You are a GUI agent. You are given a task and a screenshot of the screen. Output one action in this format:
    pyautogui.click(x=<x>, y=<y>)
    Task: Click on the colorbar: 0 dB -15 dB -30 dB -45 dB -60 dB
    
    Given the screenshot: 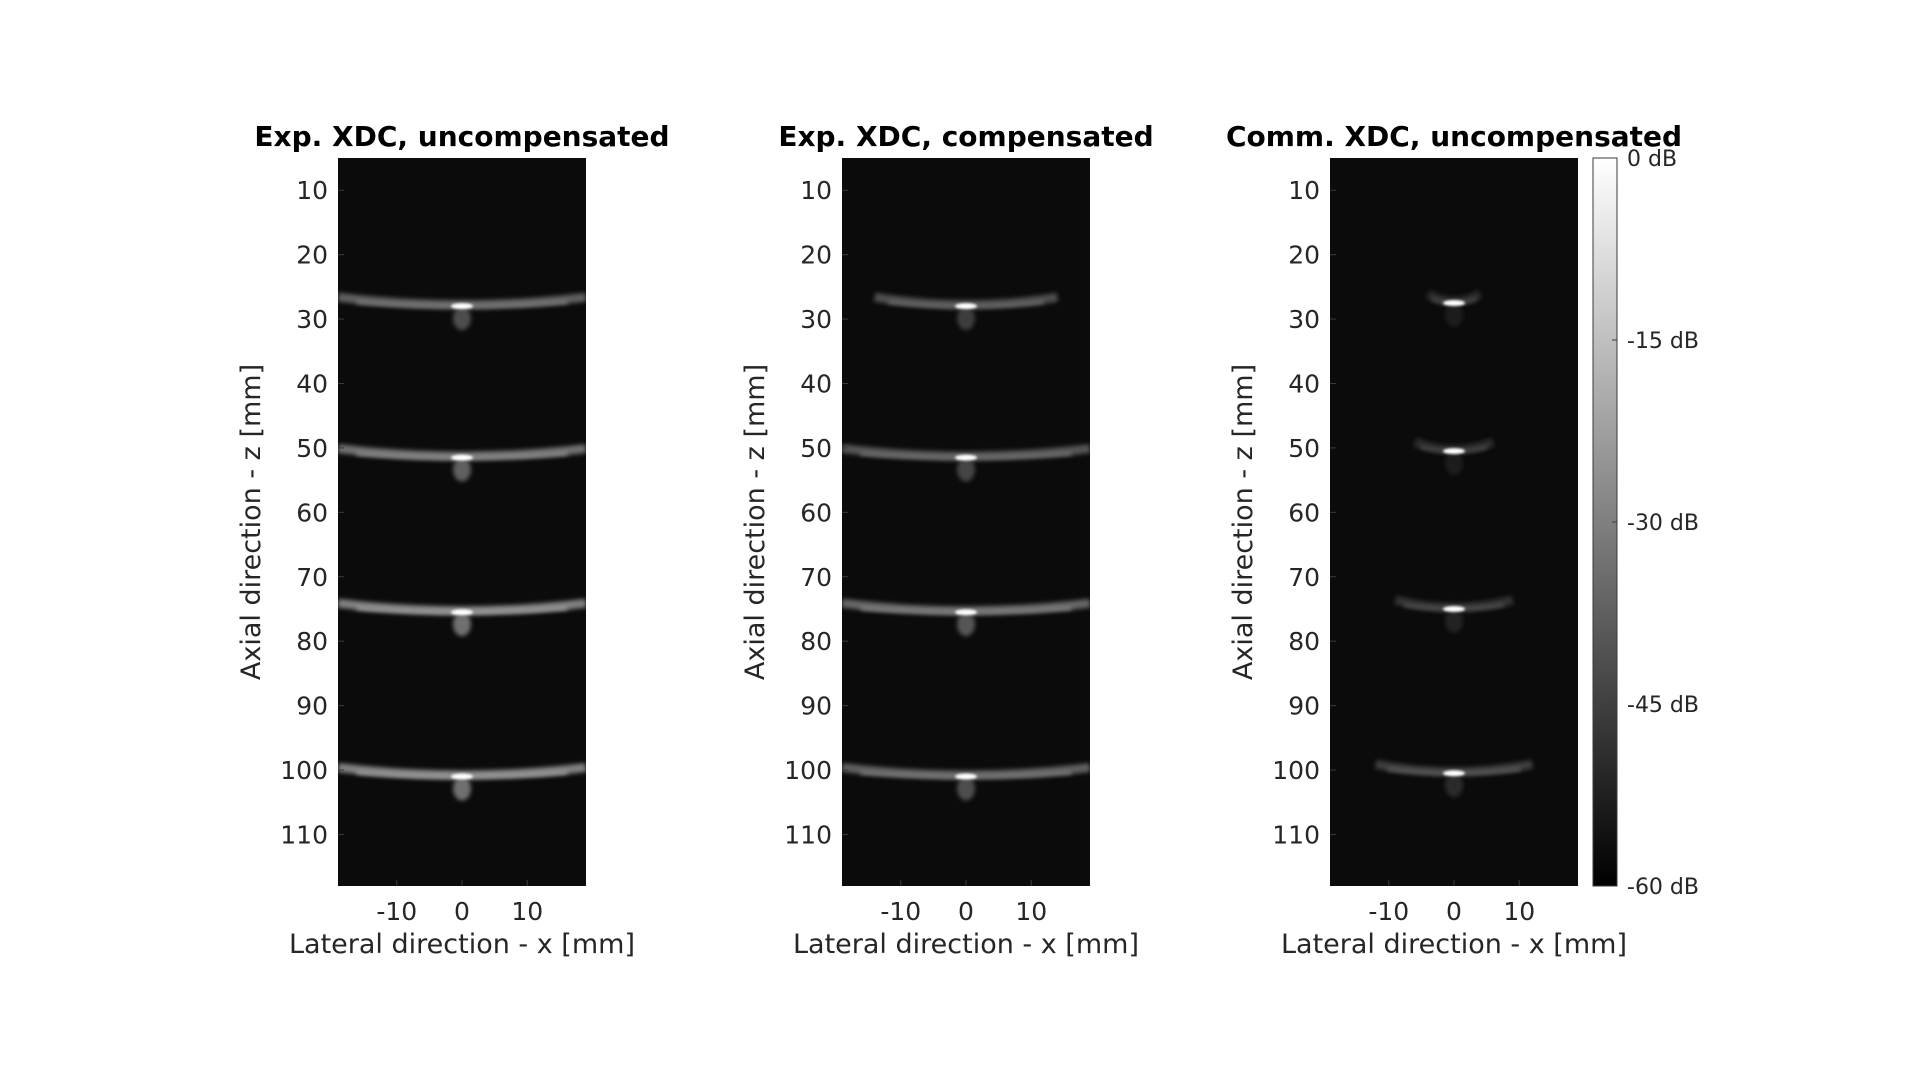 What is the action you would take?
    pyautogui.click(x=1645, y=523)
    